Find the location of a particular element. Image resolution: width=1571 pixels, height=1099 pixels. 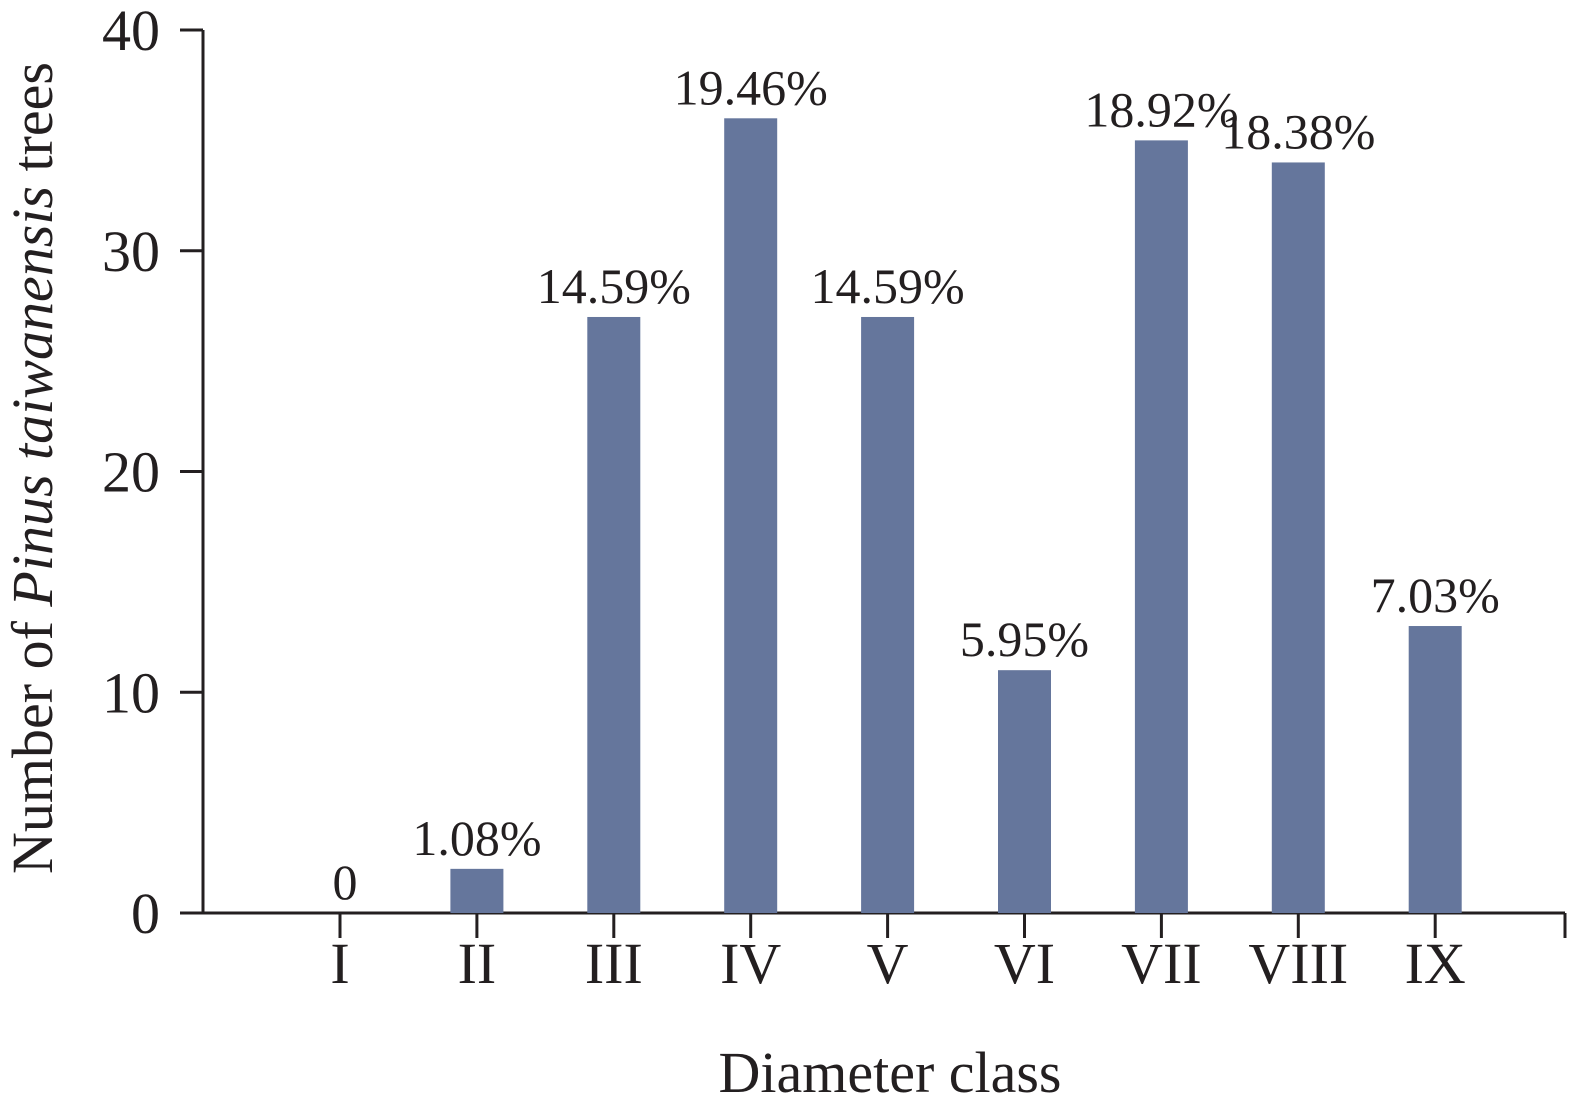

x-tick-label: III is located at coordinates (614, 963).